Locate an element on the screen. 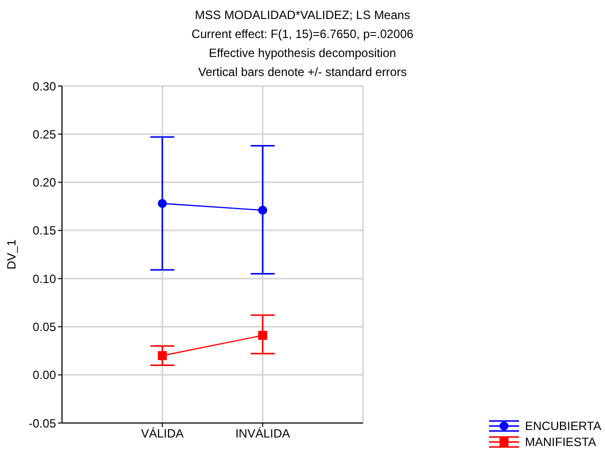 The width and height of the screenshot is (605, 457). x-tick-label: VÁLIDA is located at coordinates (162, 433).